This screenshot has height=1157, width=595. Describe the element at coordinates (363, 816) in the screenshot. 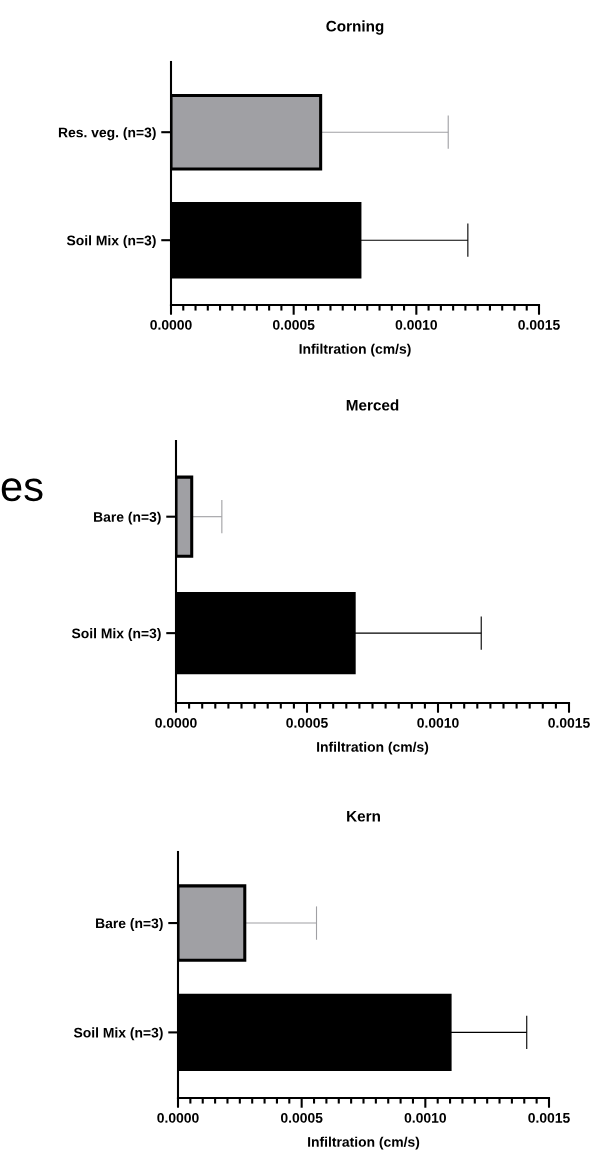

I see `chart-title: Kern` at that location.